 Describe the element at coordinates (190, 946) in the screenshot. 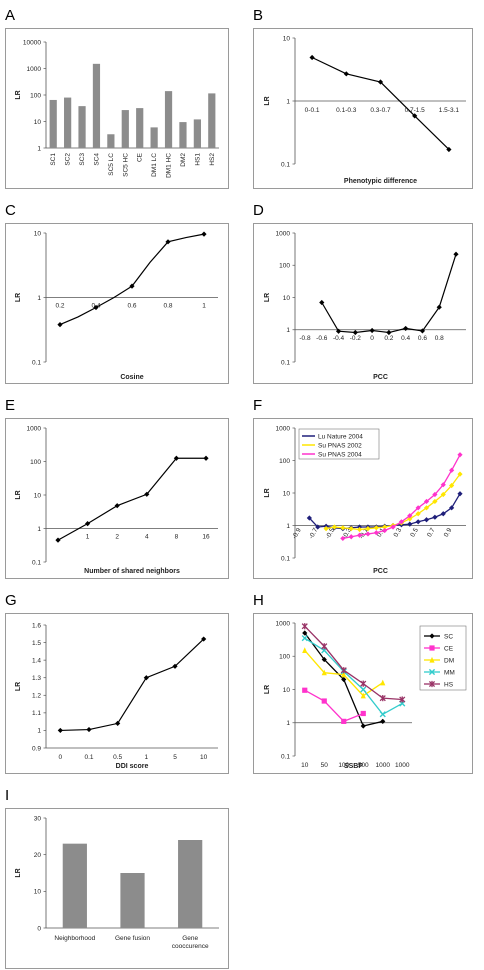

I see `x-tick-label: cooccurence` at that location.